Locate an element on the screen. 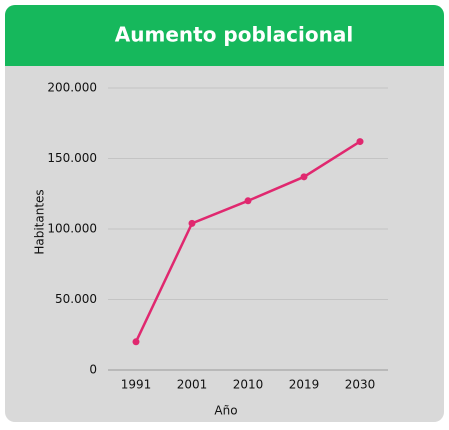 The image size is (449, 430). x-tick-label: 2001 is located at coordinates (192, 385).